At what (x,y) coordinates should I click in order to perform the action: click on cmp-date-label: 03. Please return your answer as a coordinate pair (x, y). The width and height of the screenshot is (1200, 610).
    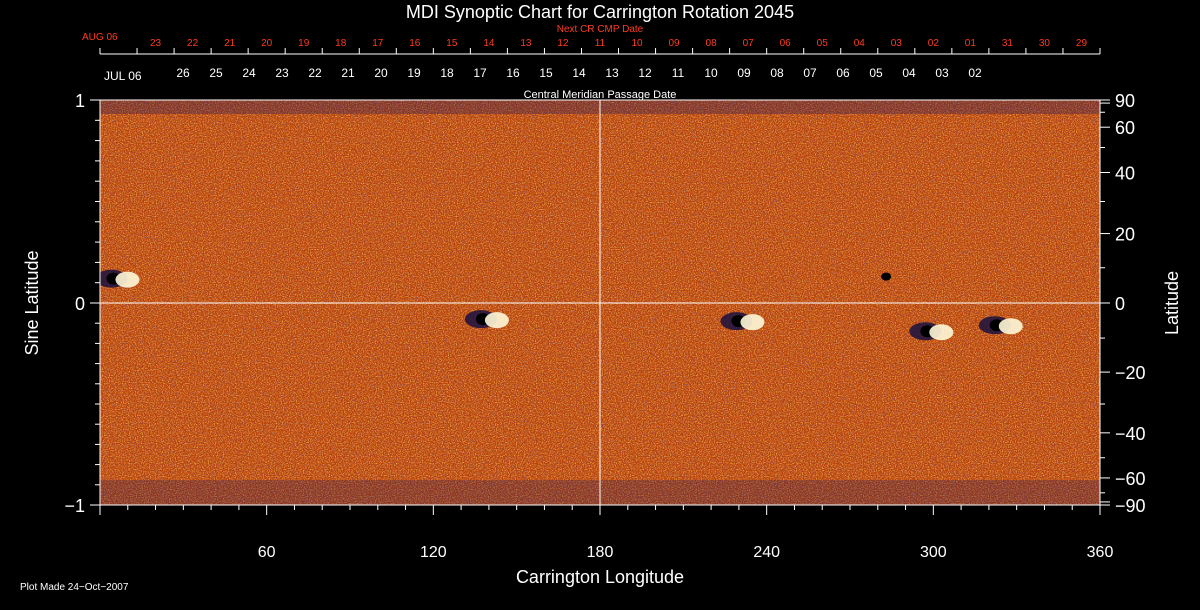
    Looking at the image, I should click on (942, 73).